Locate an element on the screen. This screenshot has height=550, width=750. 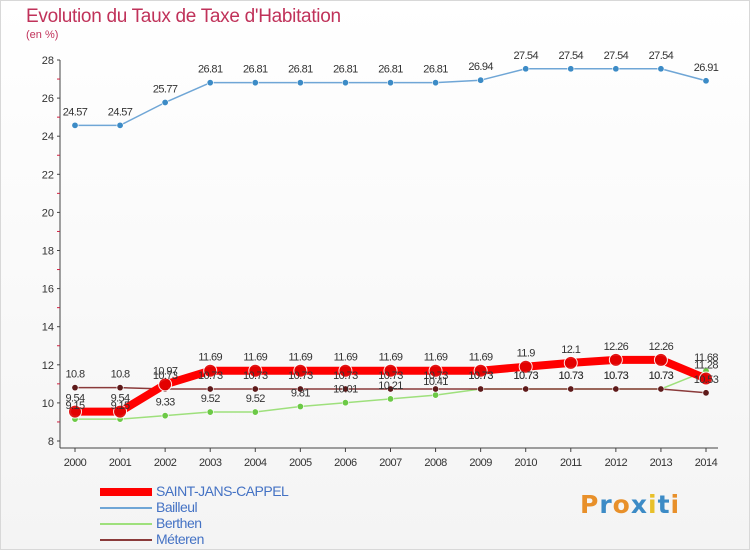
data-label: 10.41 is located at coordinates (435, 382).